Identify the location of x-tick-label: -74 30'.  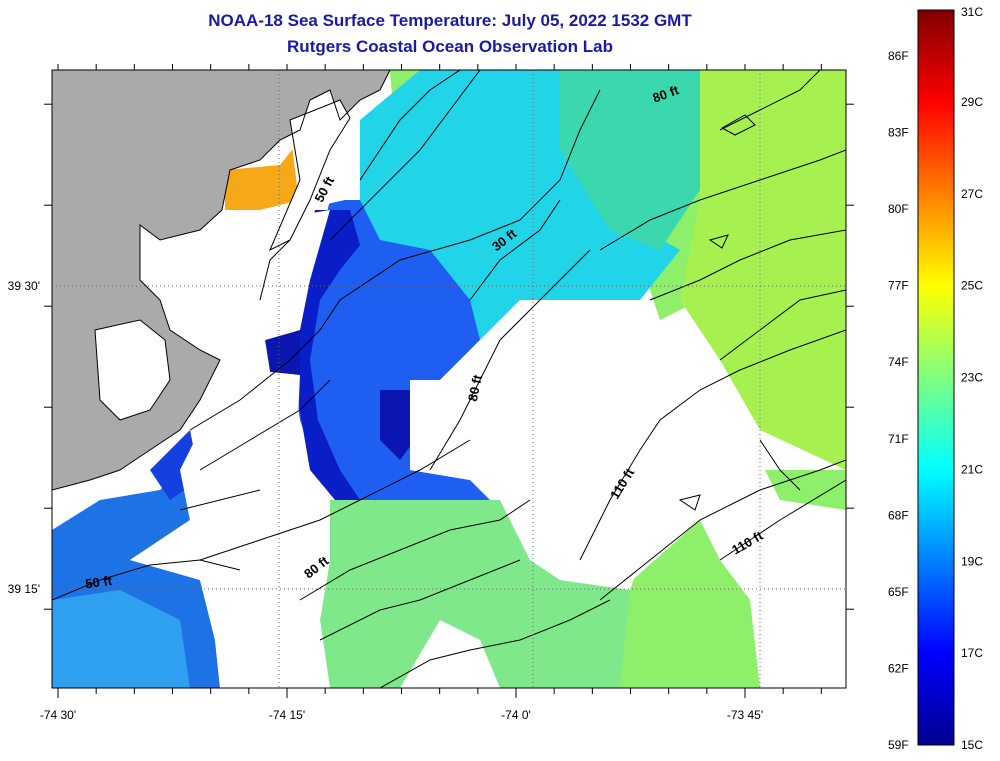
(58, 715).